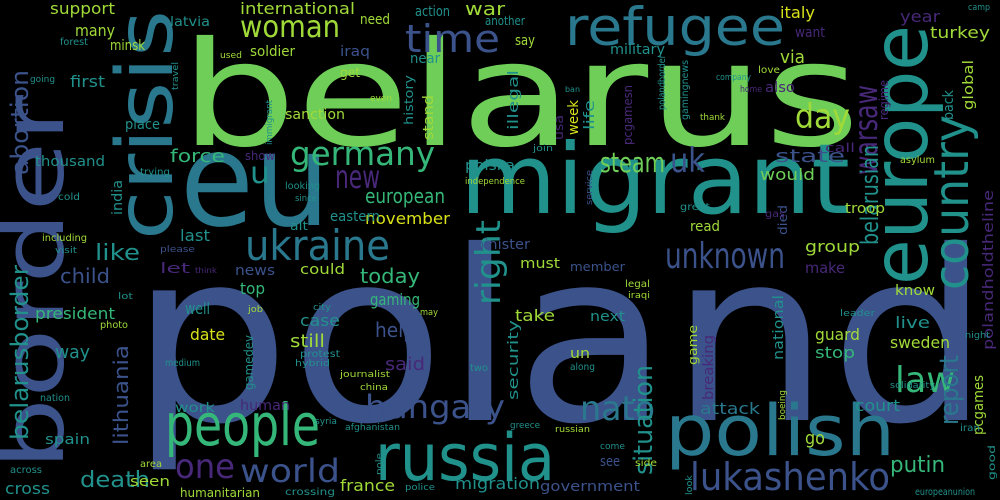 The width and height of the screenshot is (1000, 500). What do you see at coordinates (779, 327) in the screenshot?
I see `word: national` at bounding box center [779, 327].